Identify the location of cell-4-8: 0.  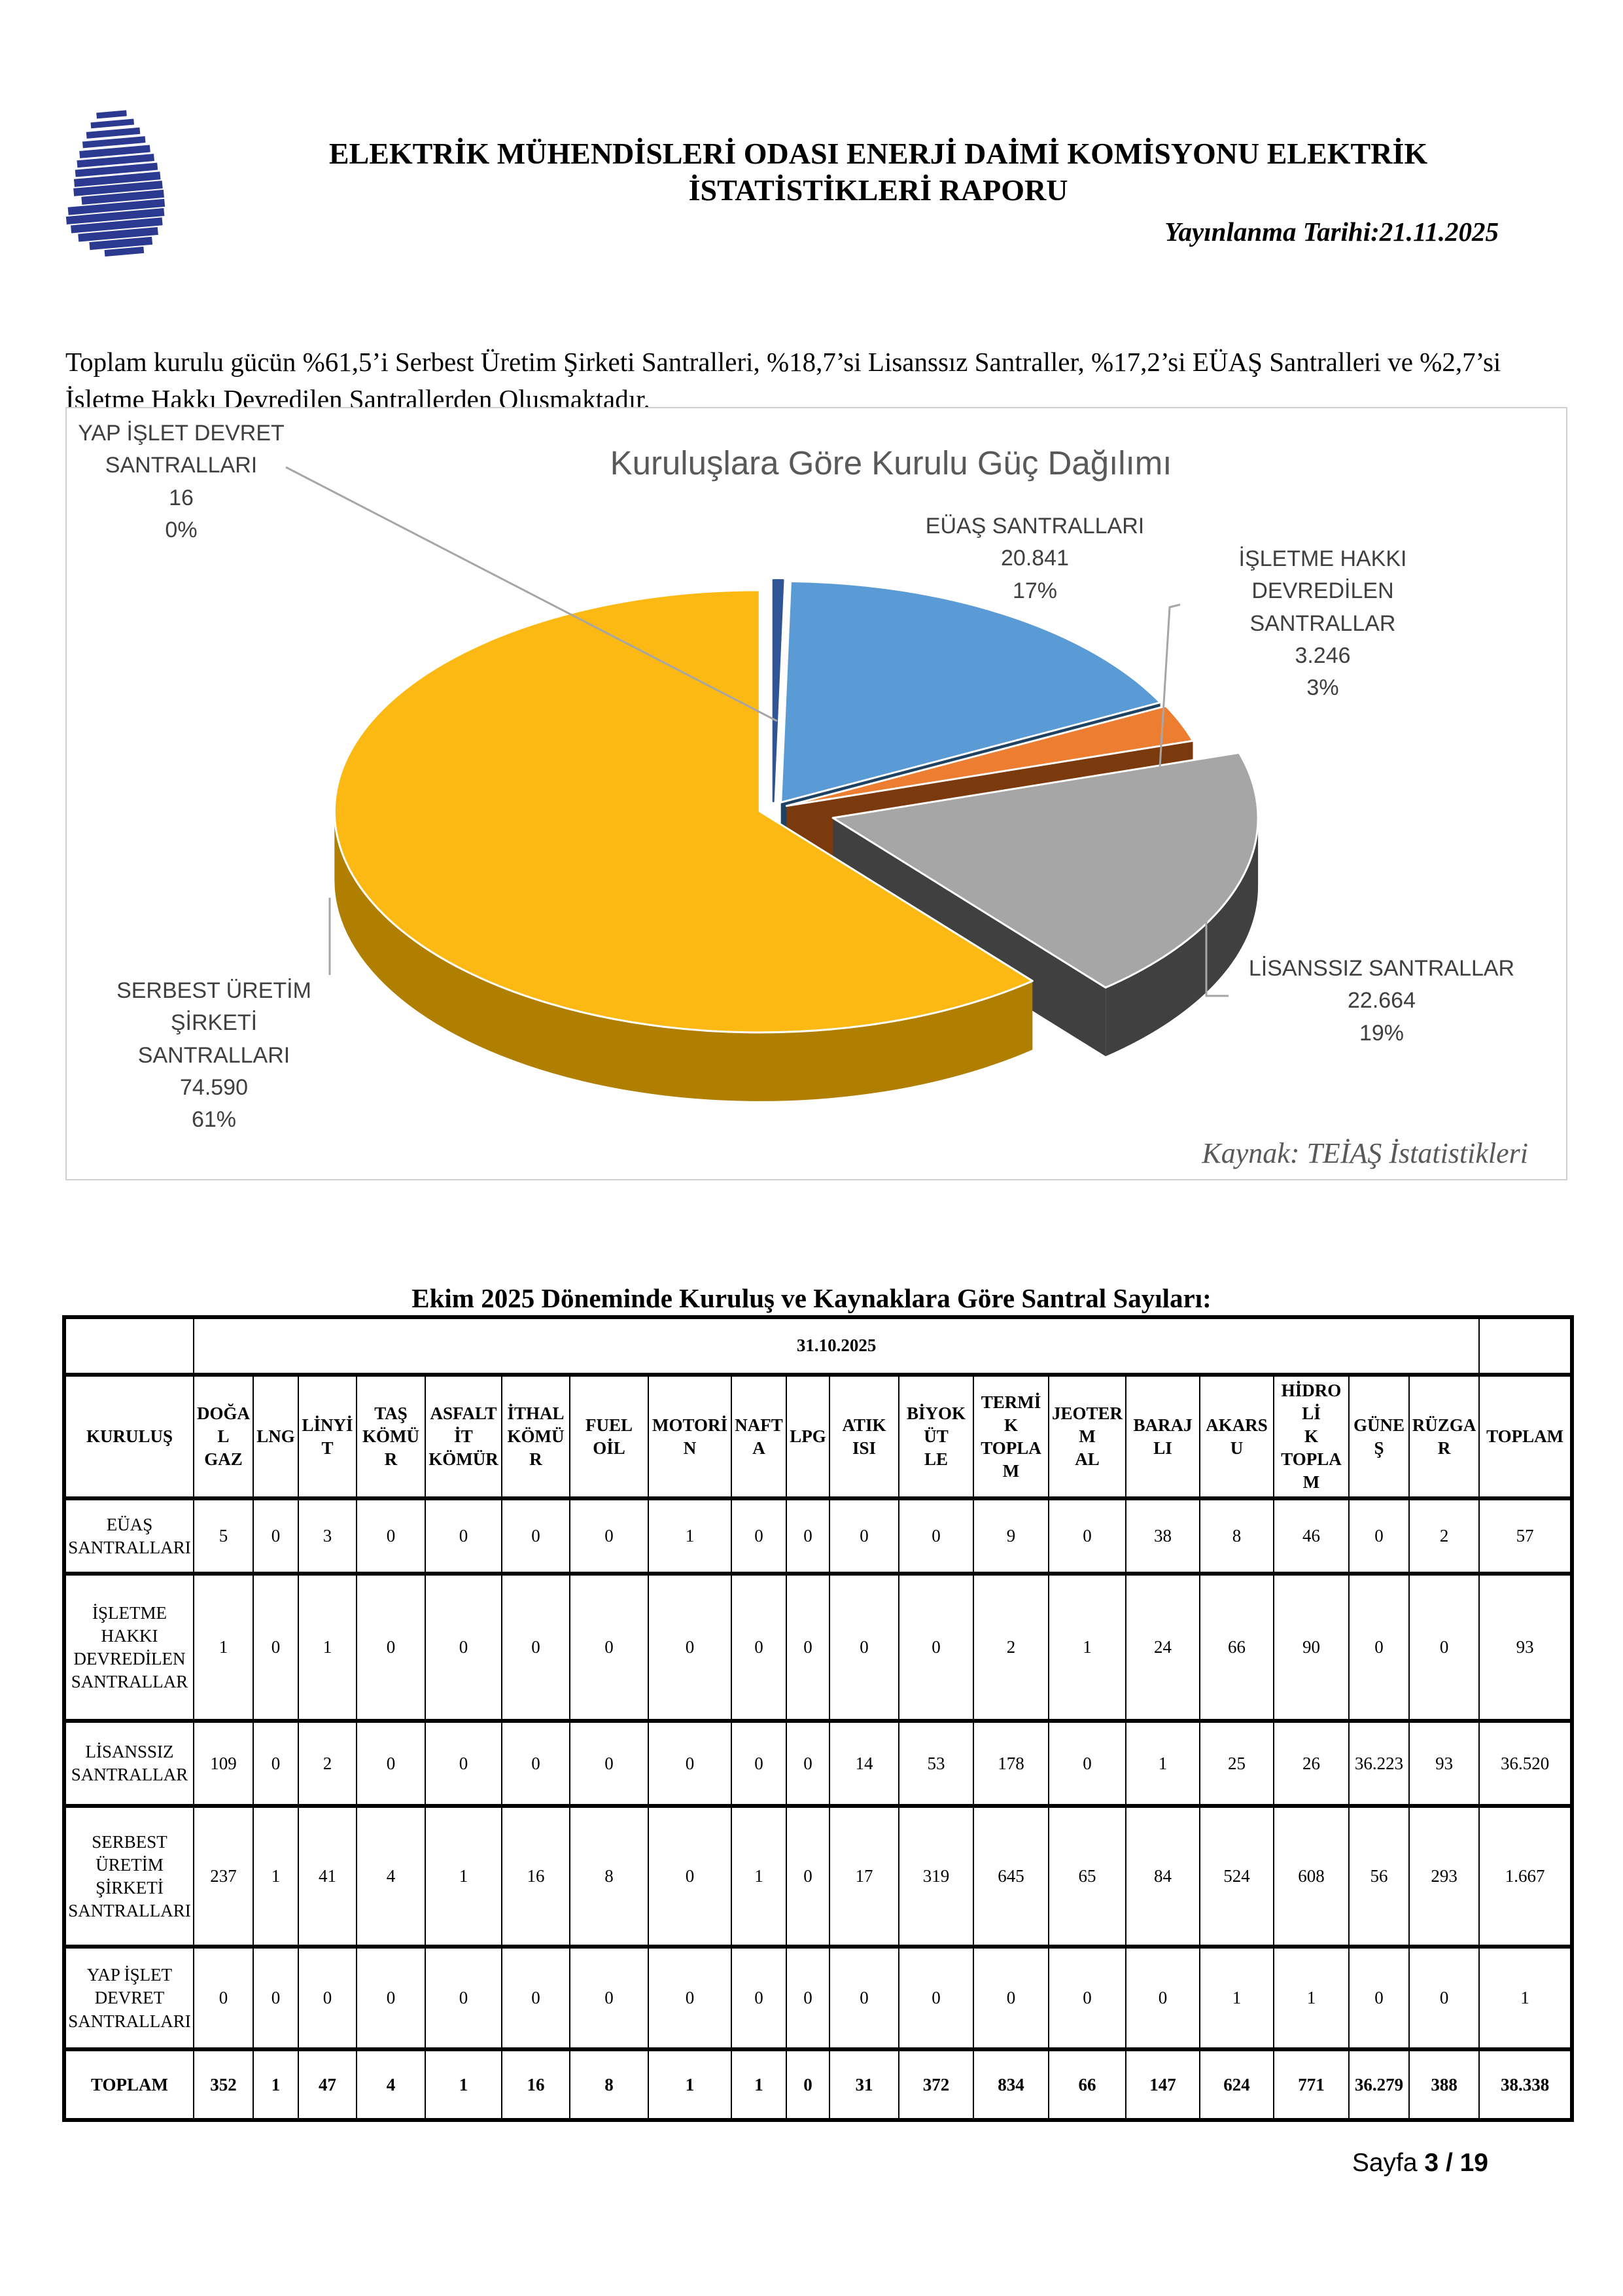
(759, 1998).